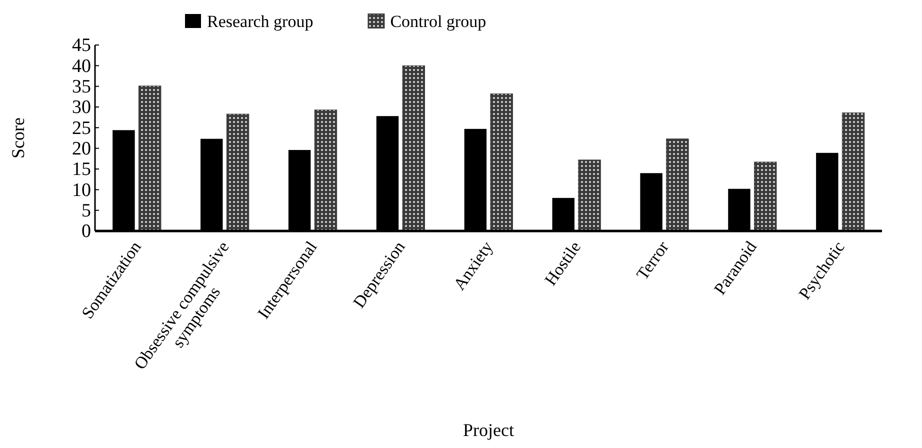  I want to click on y-axis-title: Score, so click(18, 138).